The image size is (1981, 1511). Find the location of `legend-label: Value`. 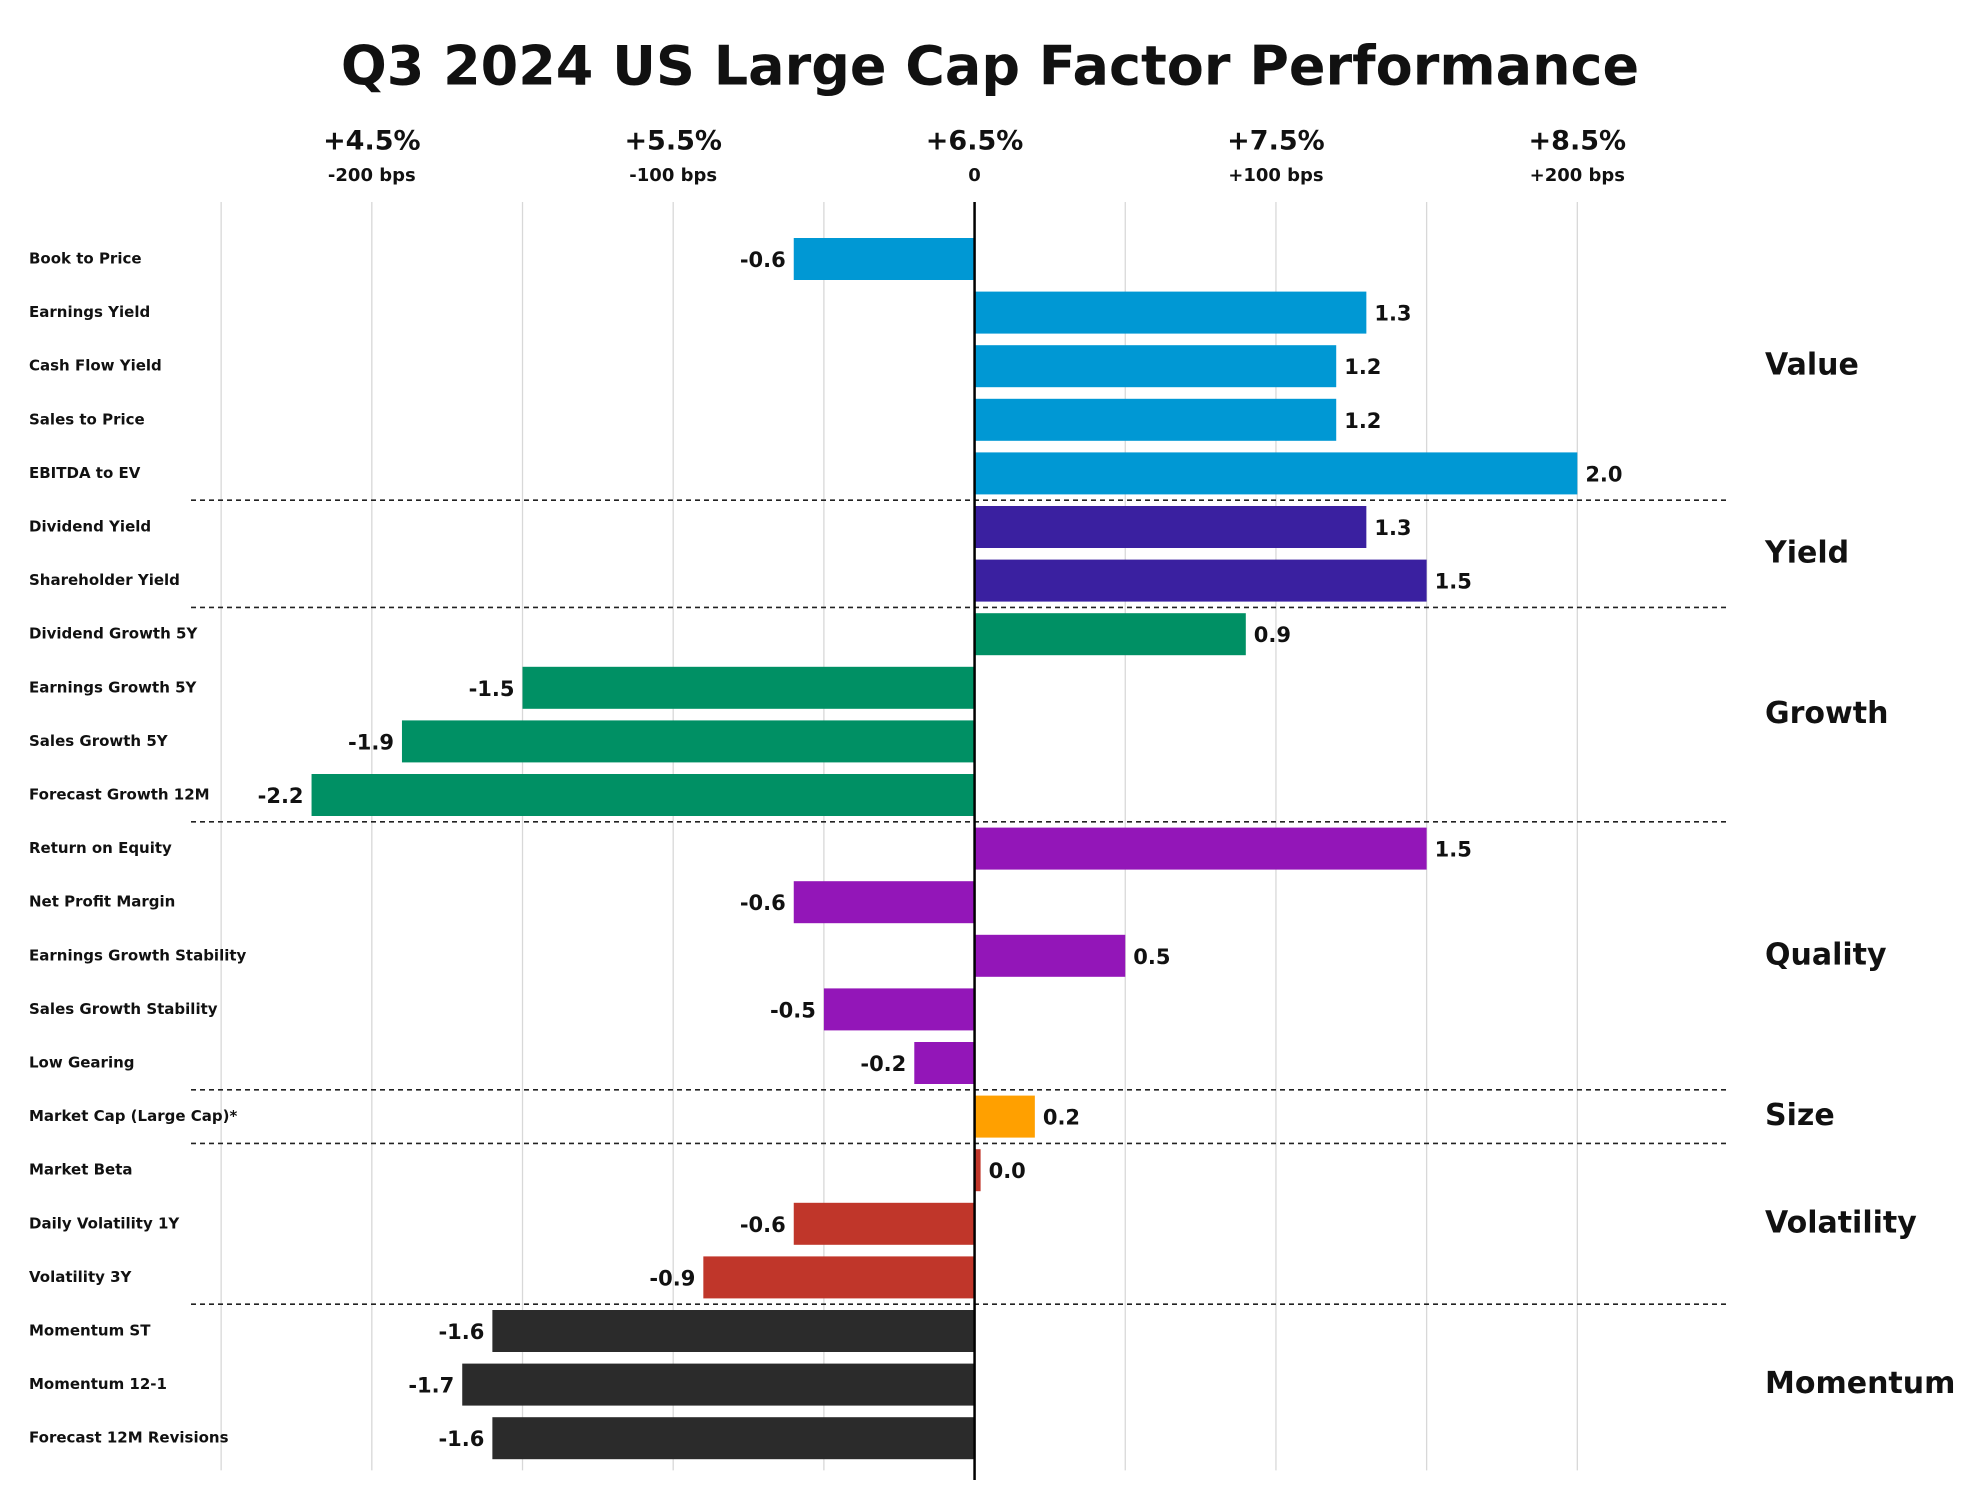

legend-label: Value is located at coordinates (1812, 365).